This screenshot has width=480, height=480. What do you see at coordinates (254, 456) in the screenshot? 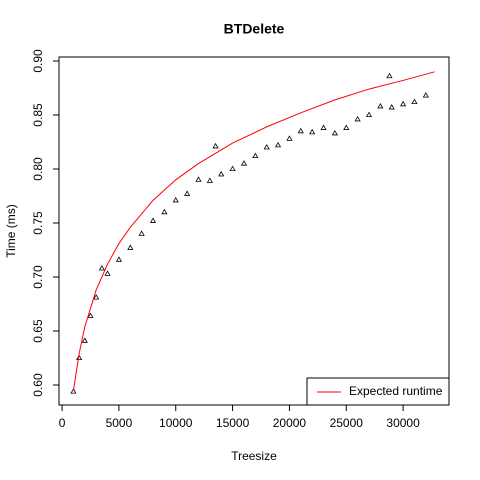
I see `x-axis-label: Treesize` at bounding box center [254, 456].